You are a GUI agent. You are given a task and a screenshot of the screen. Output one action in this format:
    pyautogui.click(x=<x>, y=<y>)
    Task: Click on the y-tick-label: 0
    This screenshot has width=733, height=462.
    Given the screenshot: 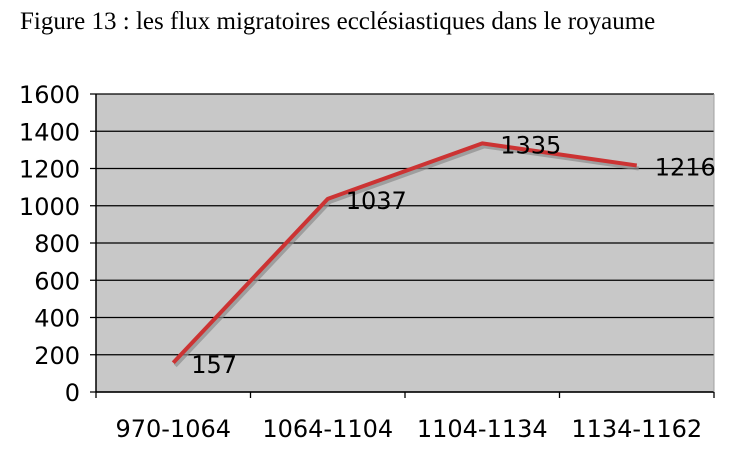 What is the action you would take?
    pyautogui.click(x=72, y=393)
    